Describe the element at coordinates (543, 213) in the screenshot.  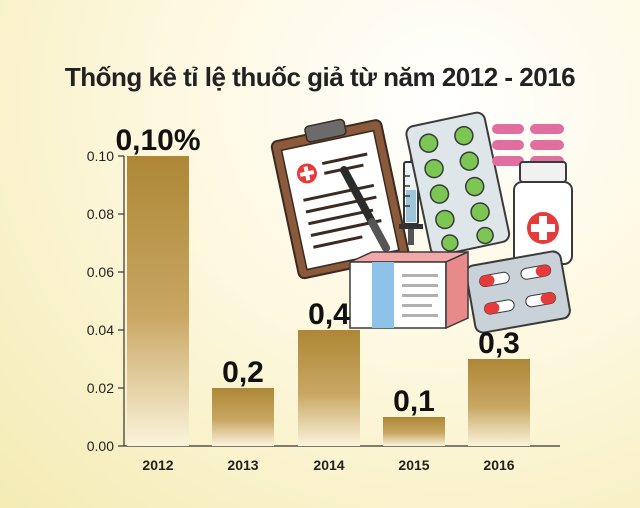
I see `medicine-bottle-icon` at that location.